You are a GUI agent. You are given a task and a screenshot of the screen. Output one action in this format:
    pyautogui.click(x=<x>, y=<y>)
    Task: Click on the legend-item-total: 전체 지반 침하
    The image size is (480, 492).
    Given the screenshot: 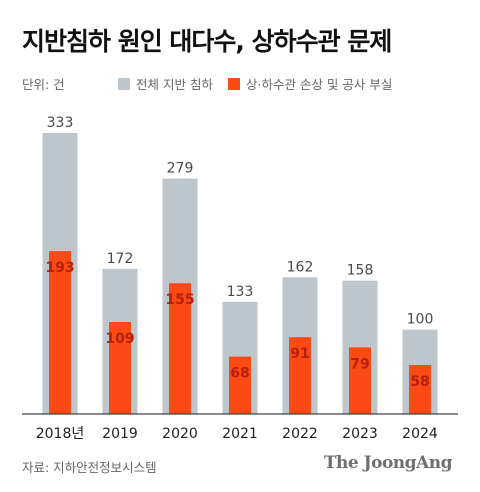 What is the action you would take?
    pyautogui.click(x=165, y=83)
    